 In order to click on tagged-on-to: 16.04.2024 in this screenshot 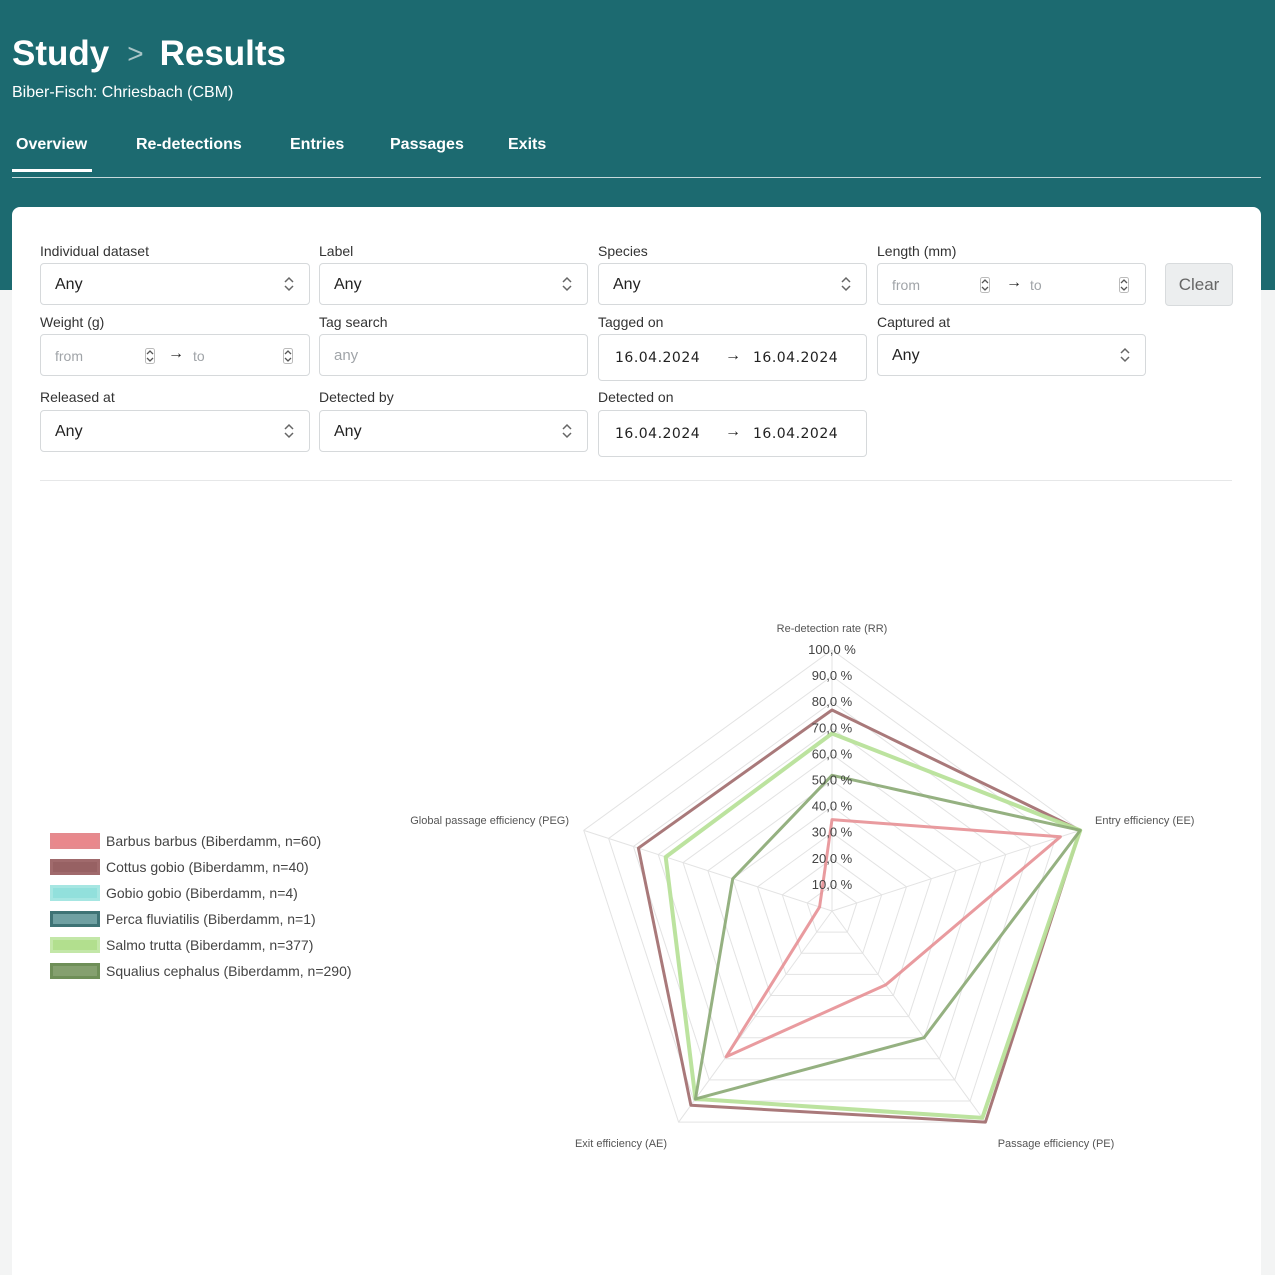, I will do `click(796, 358)`.